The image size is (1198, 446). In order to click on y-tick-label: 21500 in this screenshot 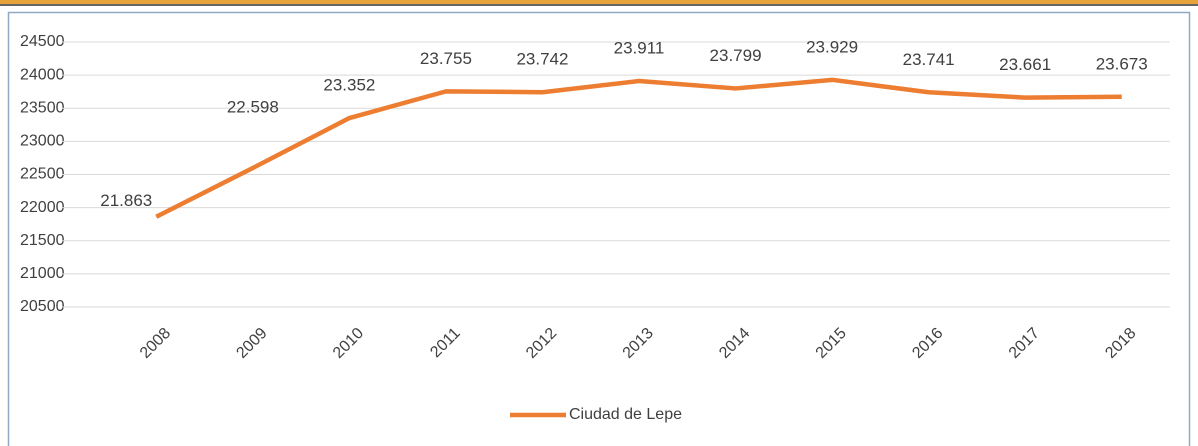, I will do `click(42, 240)`.